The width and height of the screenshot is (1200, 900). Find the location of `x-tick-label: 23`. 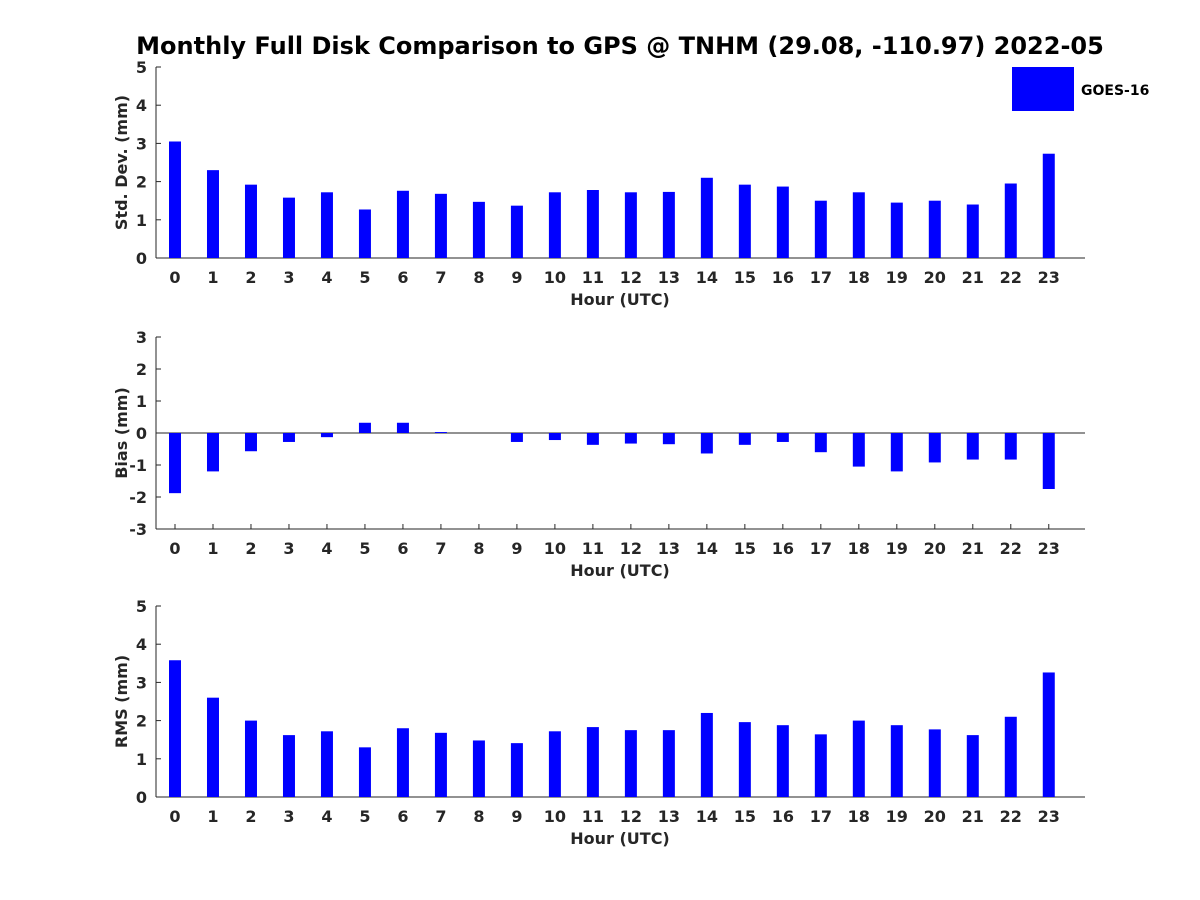

x-tick-label: 23 is located at coordinates (1049, 548).